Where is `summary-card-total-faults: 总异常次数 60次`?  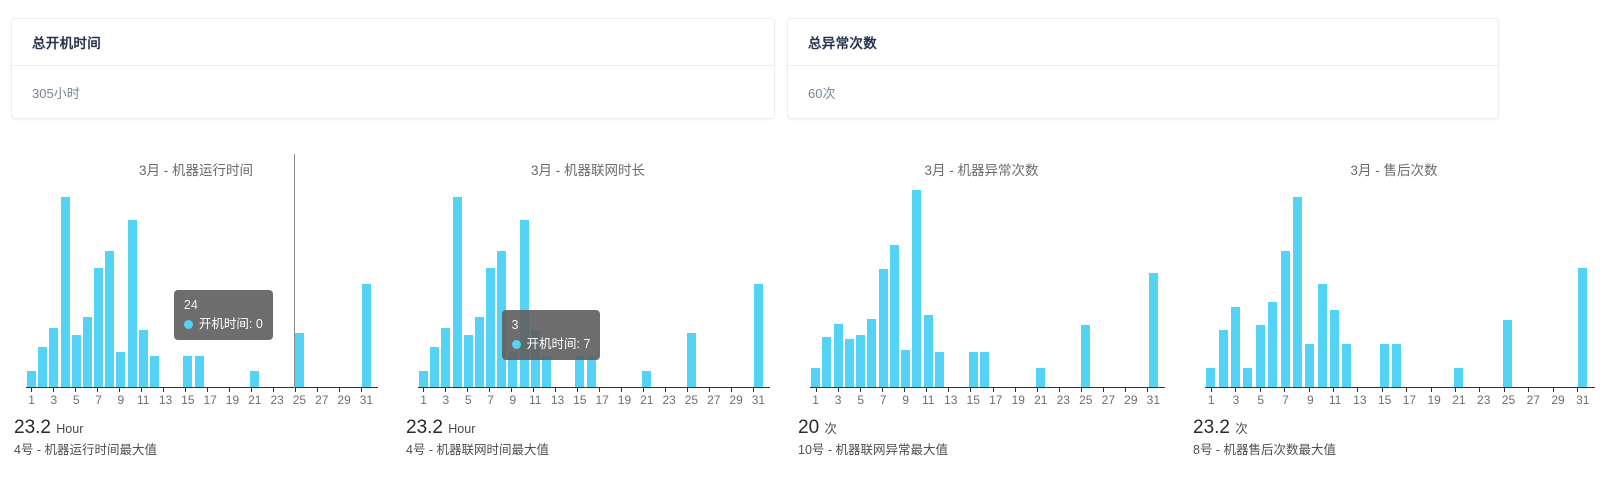
summary-card-total-faults: 总异常次数 60次 is located at coordinates (1143, 68).